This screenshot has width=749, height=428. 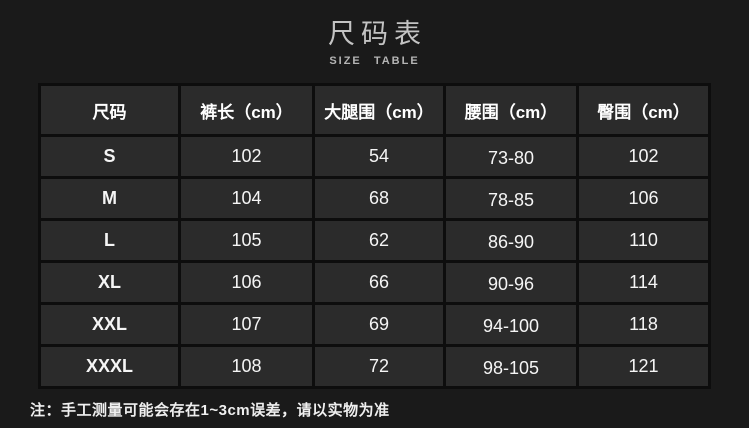 I want to click on cell-hip: 106, so click(x=643, y=198).